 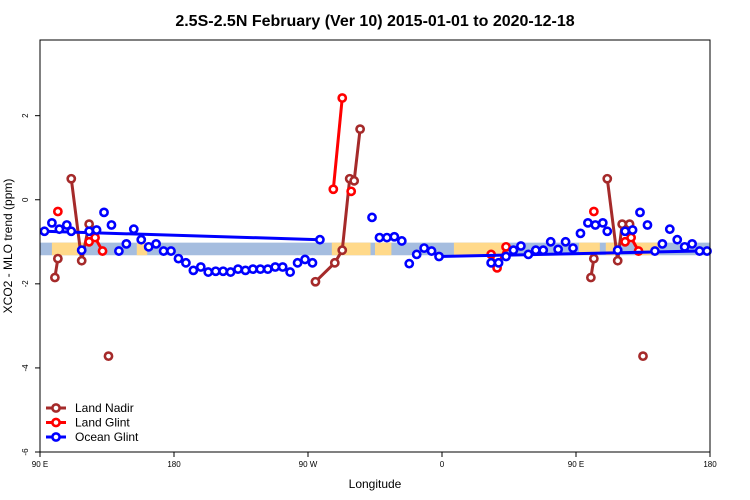 What do you see at coordinates (25, 368) in the screenshot?
I see `y-tick-label-1: -4` at bounding box center [25, 368].